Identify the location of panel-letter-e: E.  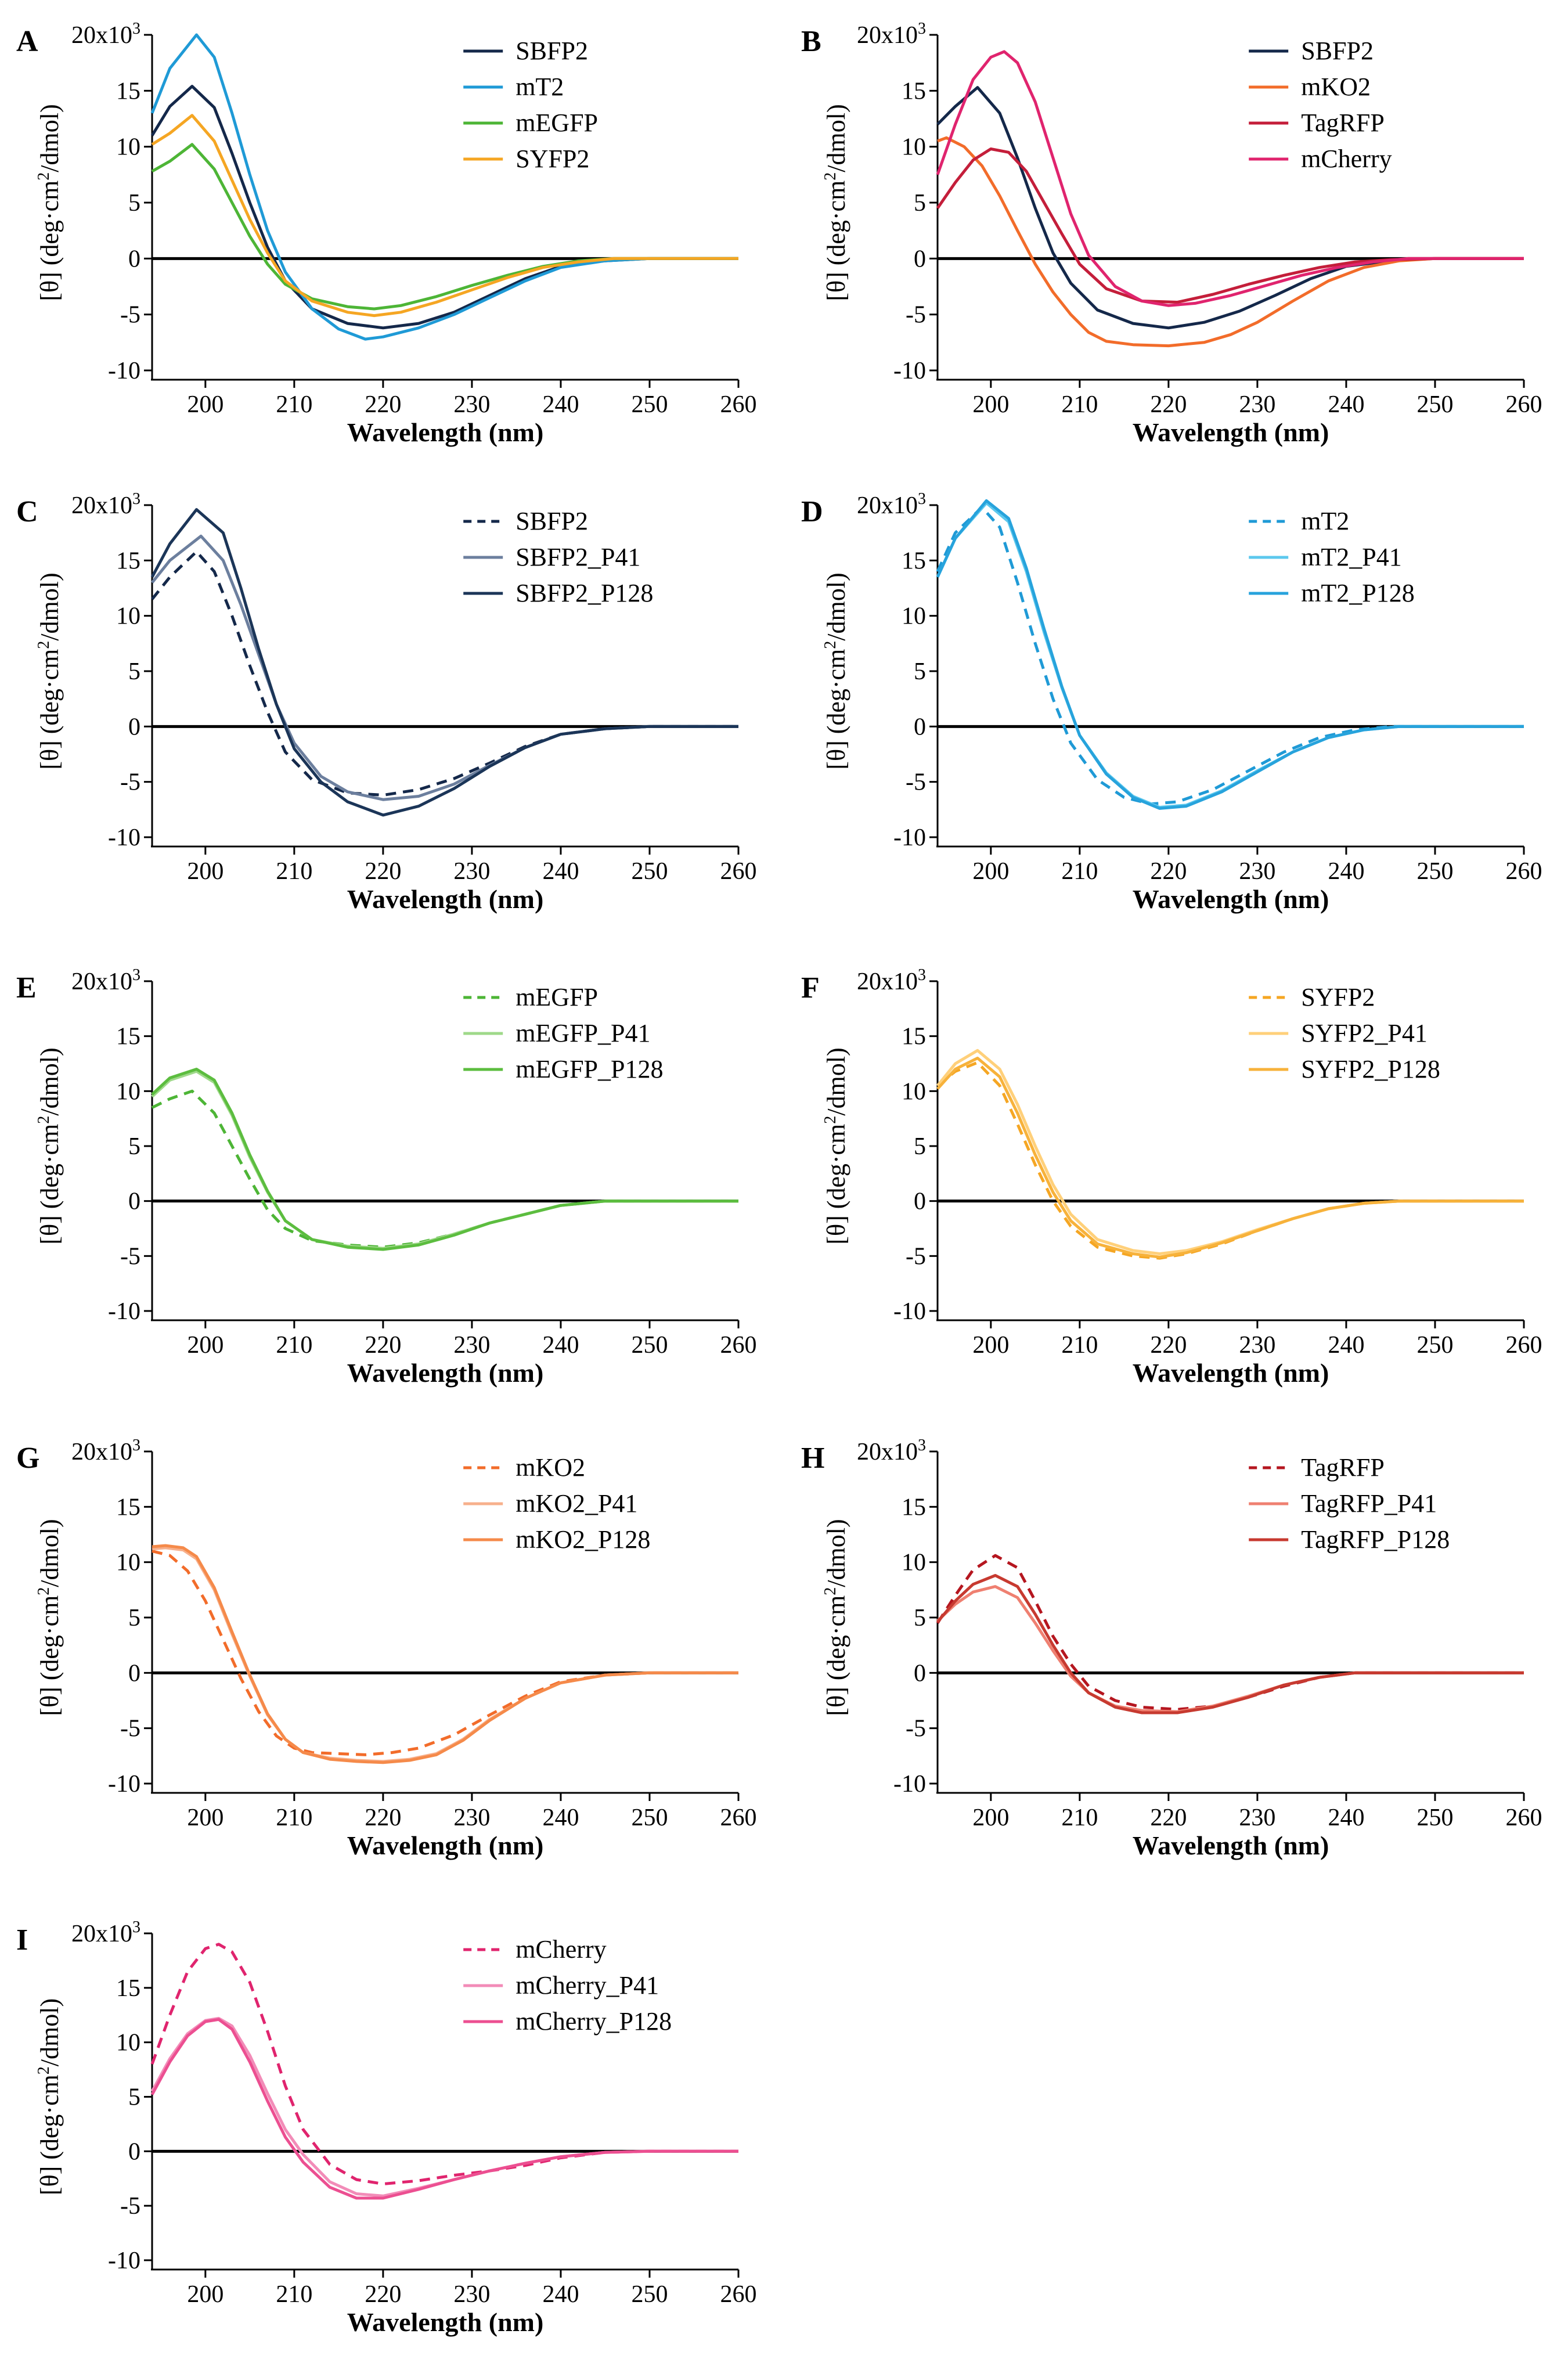
(26, 988).